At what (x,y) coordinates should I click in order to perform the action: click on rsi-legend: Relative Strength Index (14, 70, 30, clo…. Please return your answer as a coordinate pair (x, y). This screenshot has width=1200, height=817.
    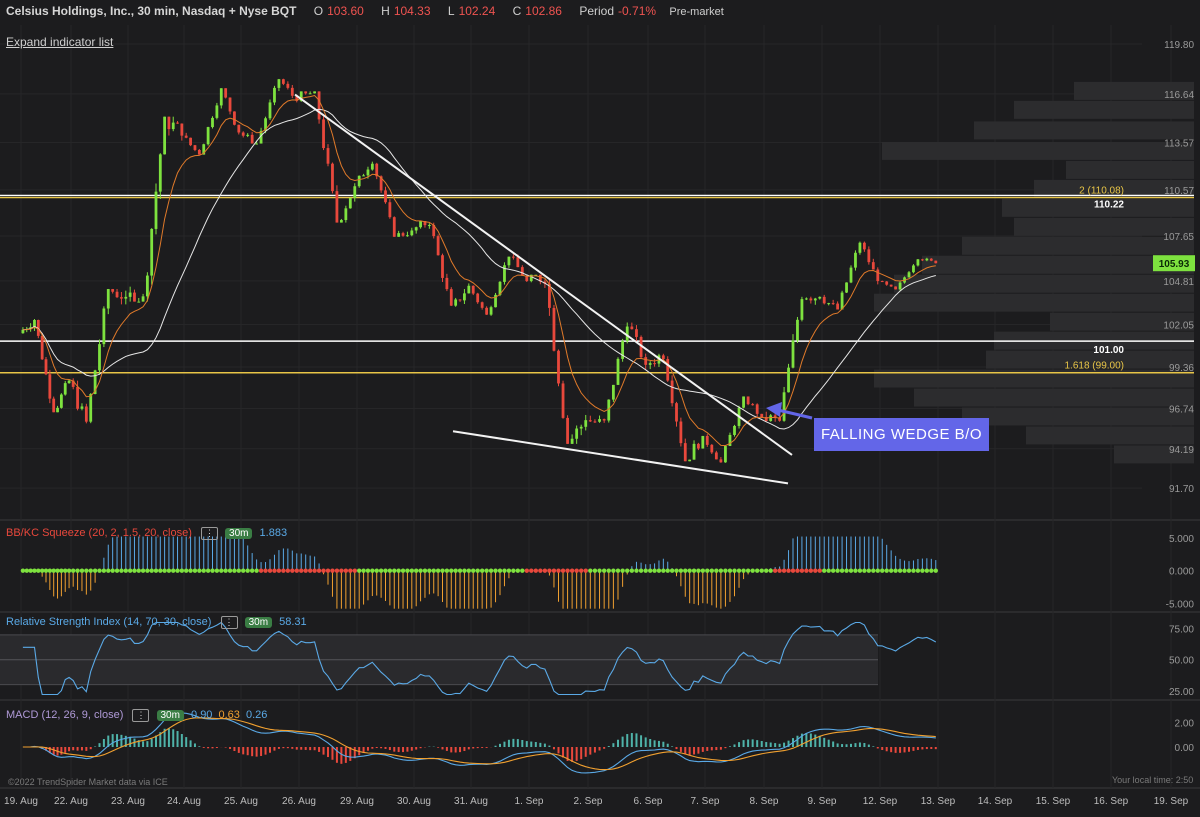
    Looking at the image, I should click on (156, 622).